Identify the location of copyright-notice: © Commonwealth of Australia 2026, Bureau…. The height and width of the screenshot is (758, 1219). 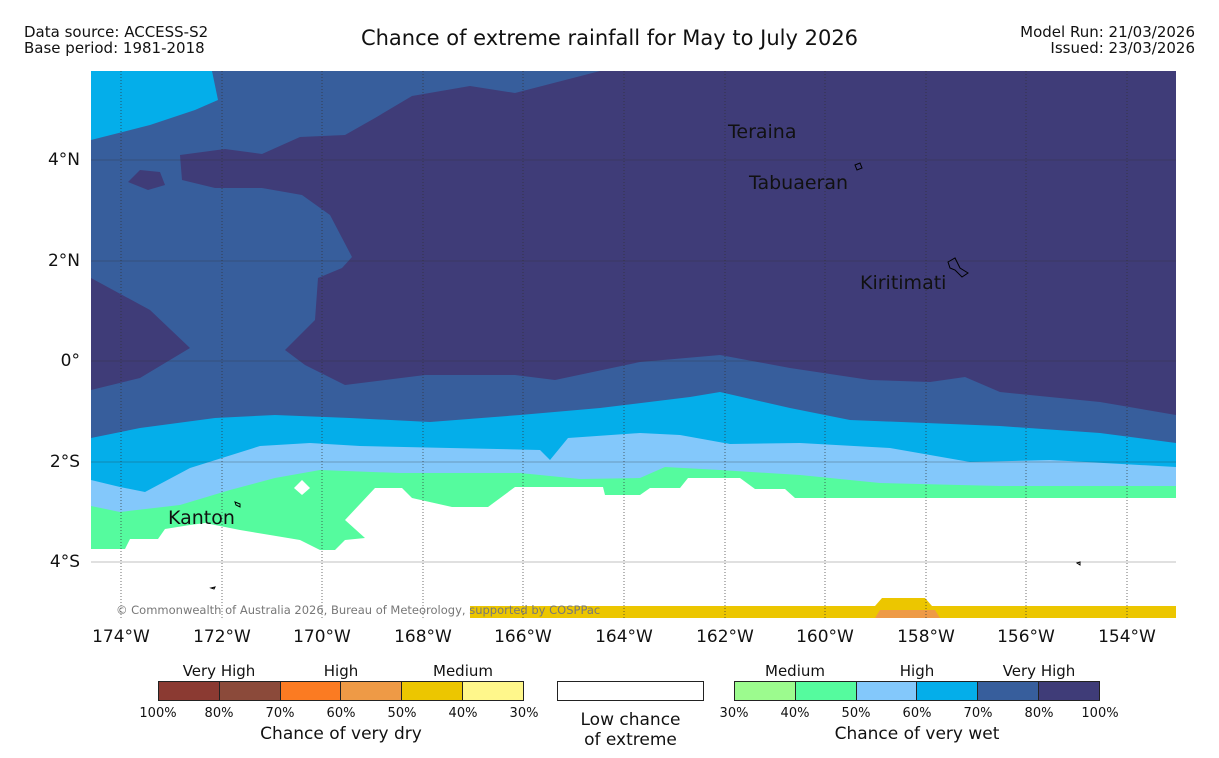
(358, 610).